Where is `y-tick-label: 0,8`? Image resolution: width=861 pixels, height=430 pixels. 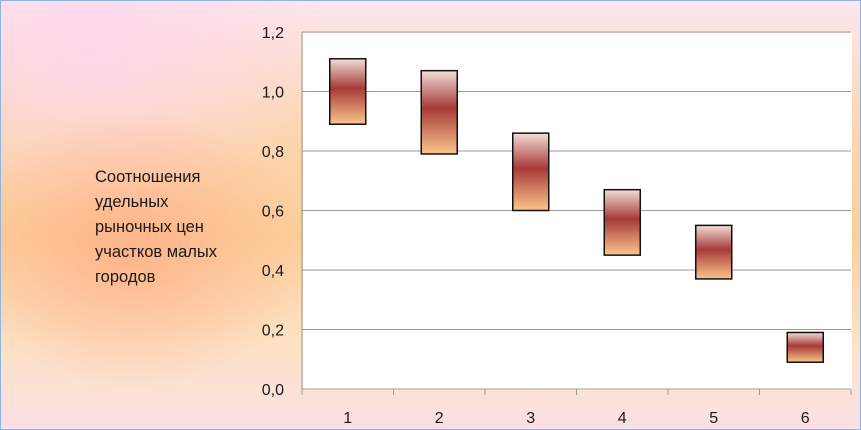 y-tick-label: 0,8 is located at coordinates (273, 152).